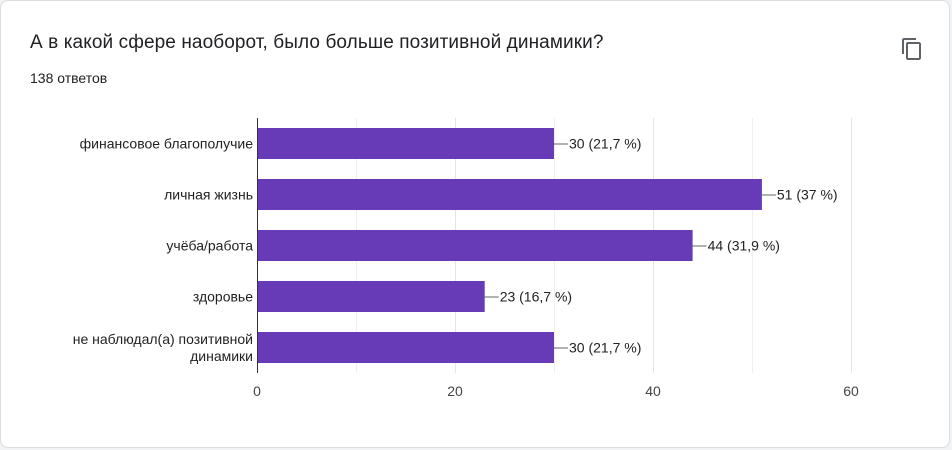 The image size is (952, 450). Describe the element at coordinates (455, 391) in the screenshot. I see `x-tick-label: 20` at that location.